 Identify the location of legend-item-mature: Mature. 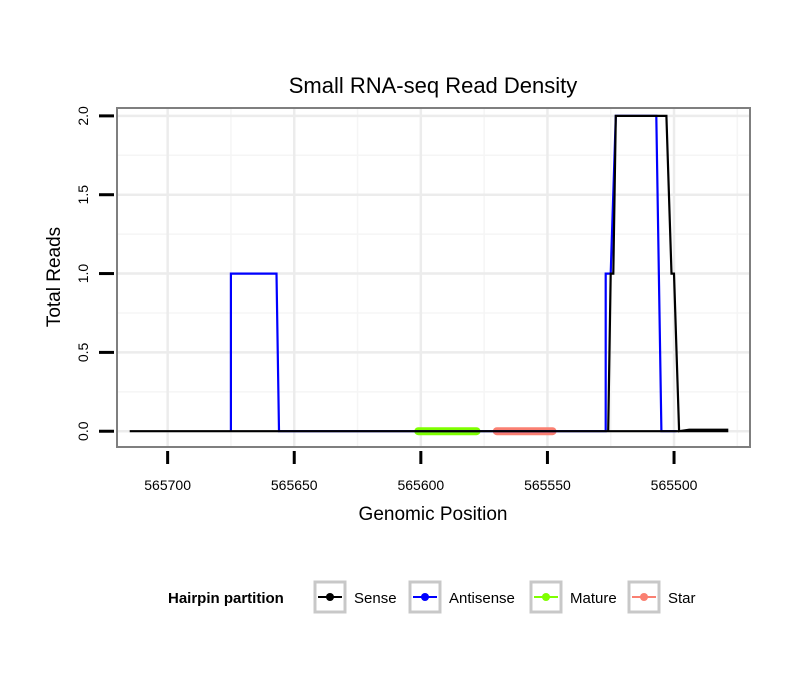
(573, 597).